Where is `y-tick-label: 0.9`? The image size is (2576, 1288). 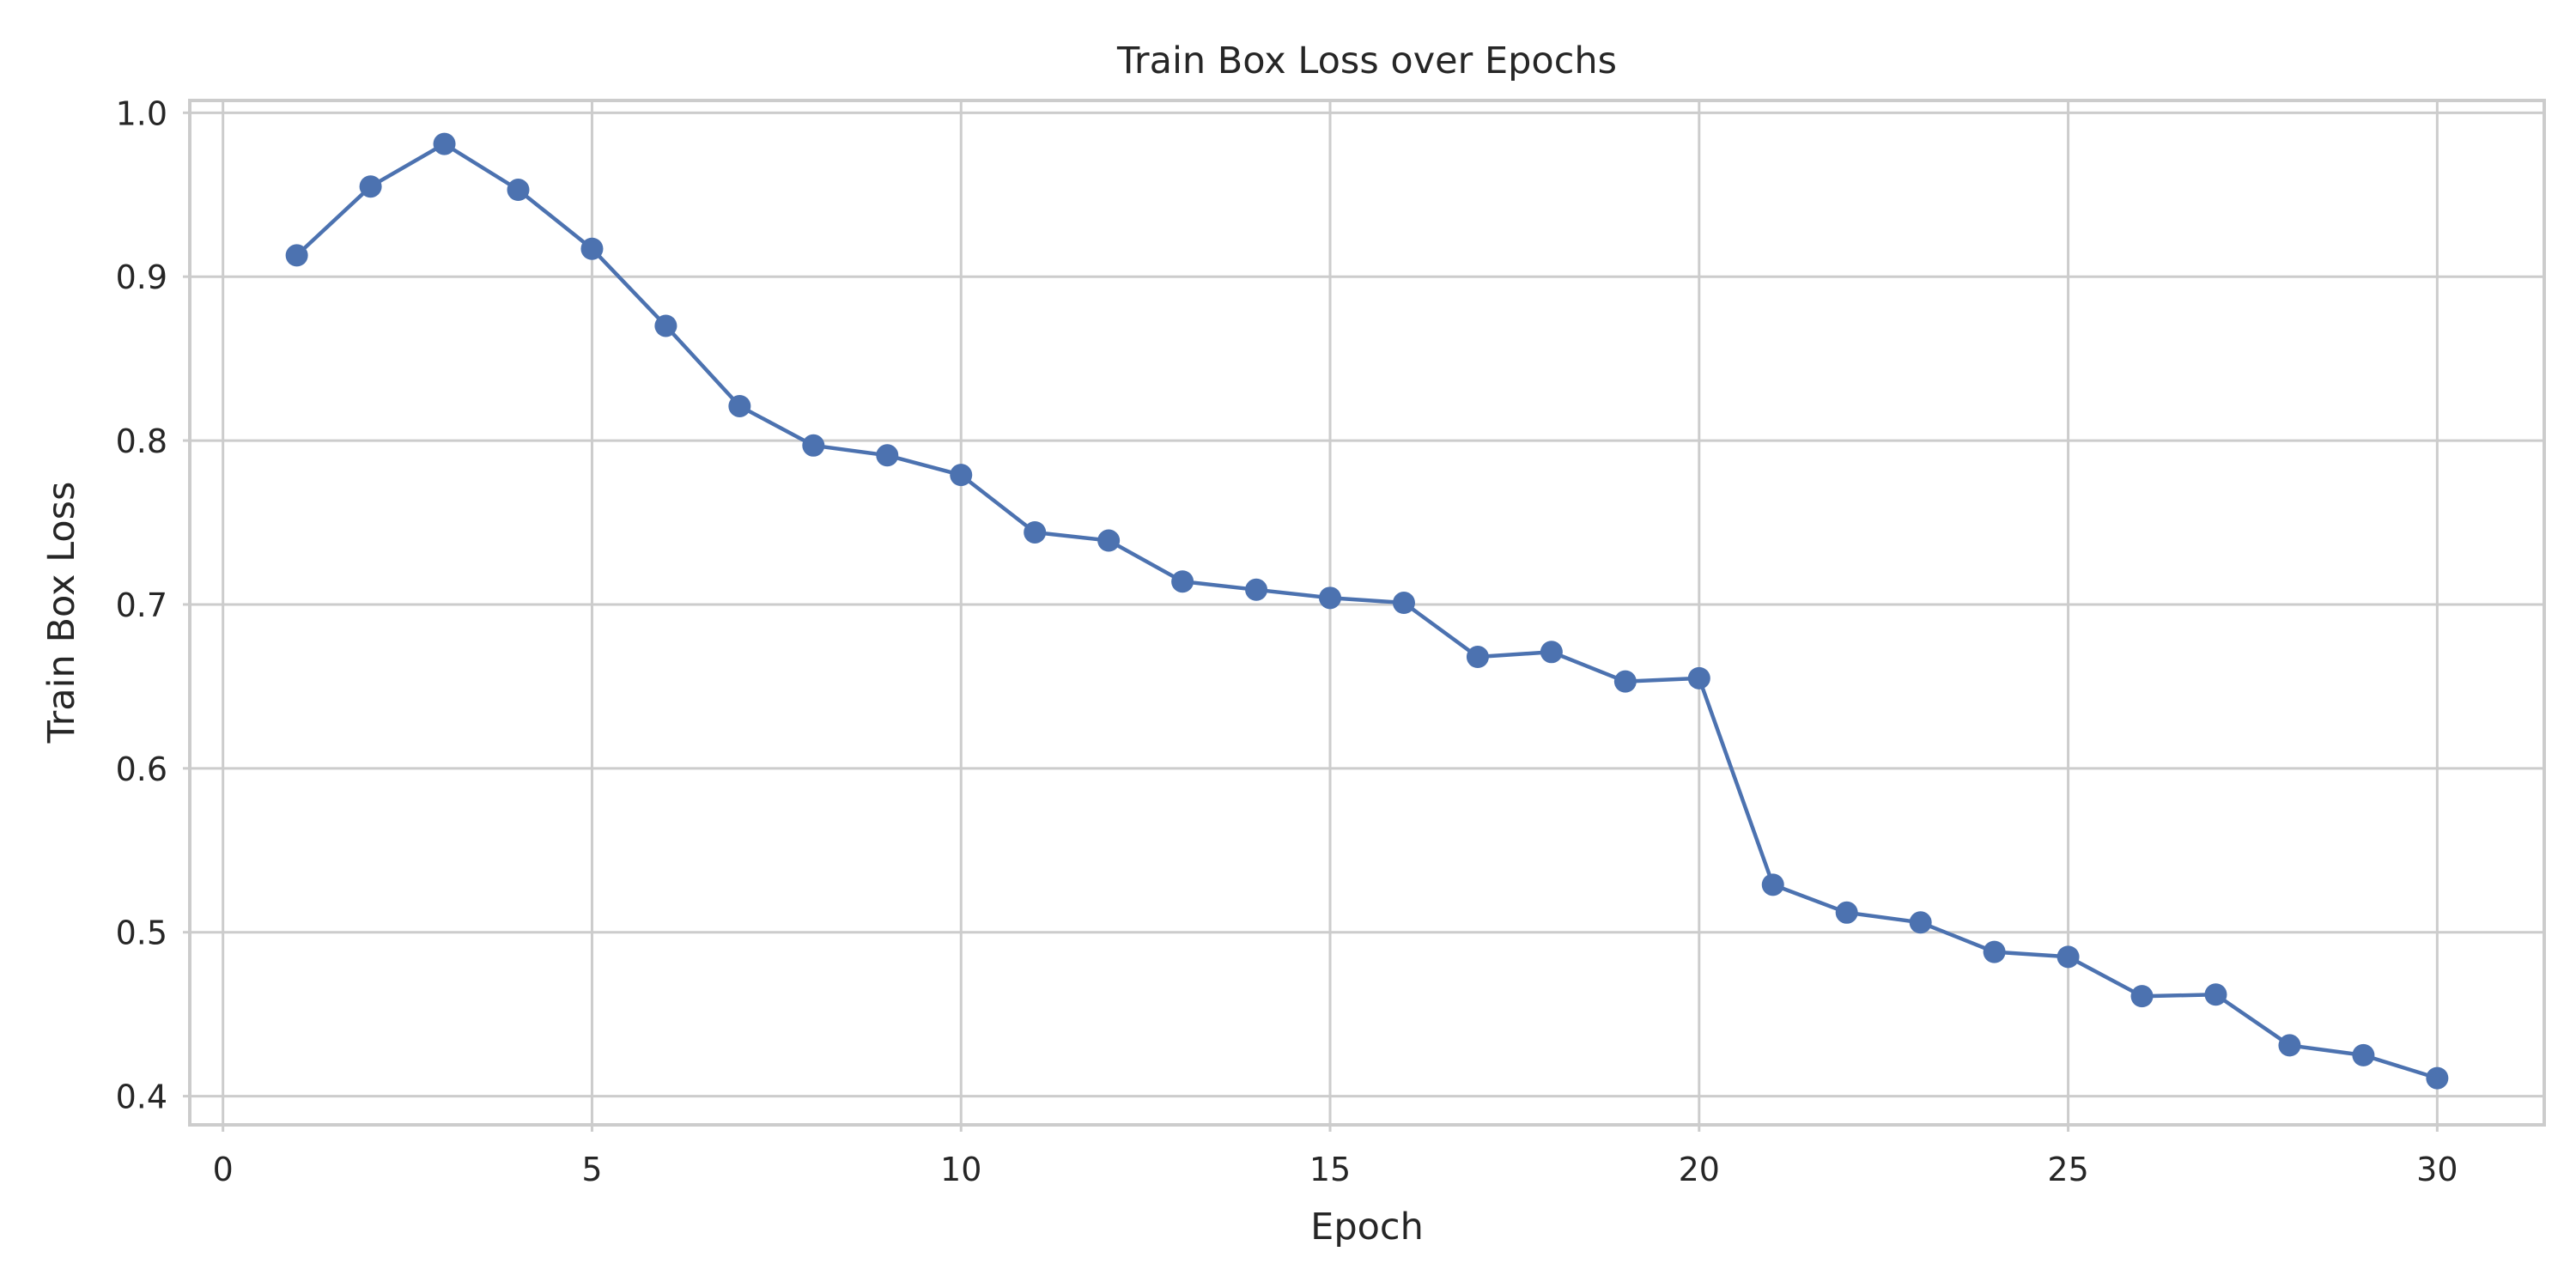
y-tick-label: 0.9 is located at coordinates (142, 277).